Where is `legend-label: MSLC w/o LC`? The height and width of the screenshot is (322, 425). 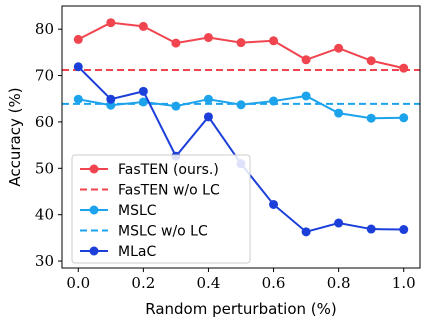 legend-label: MSLC w/o LC is located at coordinates (163, 232).